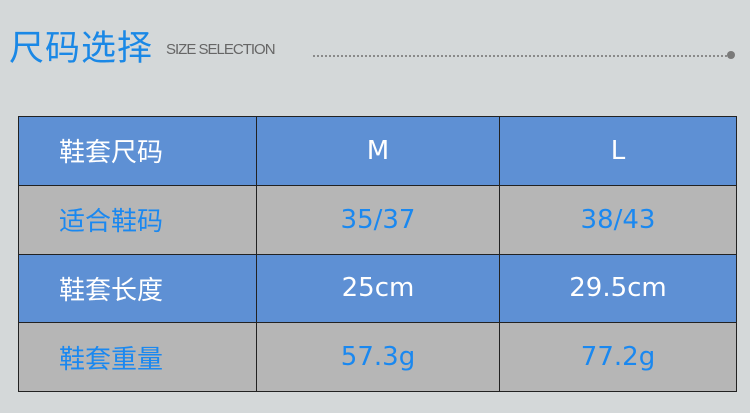  I want to click on row-label: 鞋套尺码, so click(137, 151).